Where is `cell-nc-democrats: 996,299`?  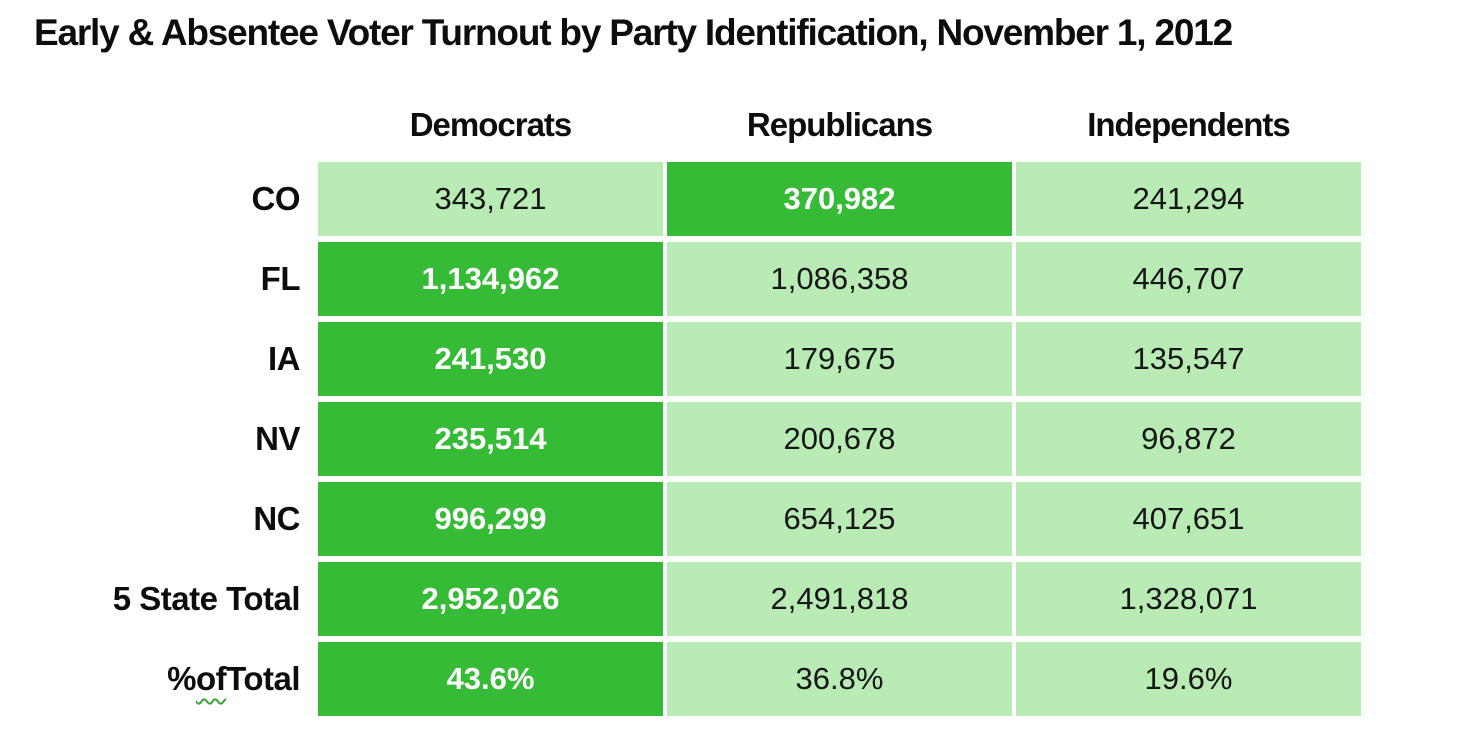 cell-nc-democrats: 996,299 is located at coordinates (490, 519).